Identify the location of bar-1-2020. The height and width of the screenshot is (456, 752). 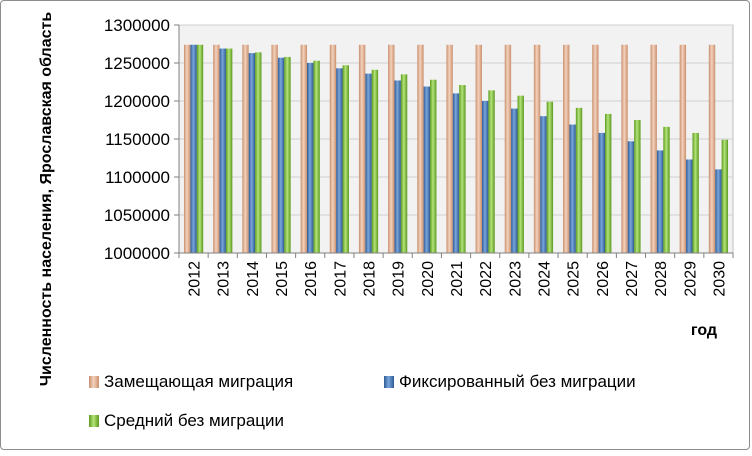
(427, 169).